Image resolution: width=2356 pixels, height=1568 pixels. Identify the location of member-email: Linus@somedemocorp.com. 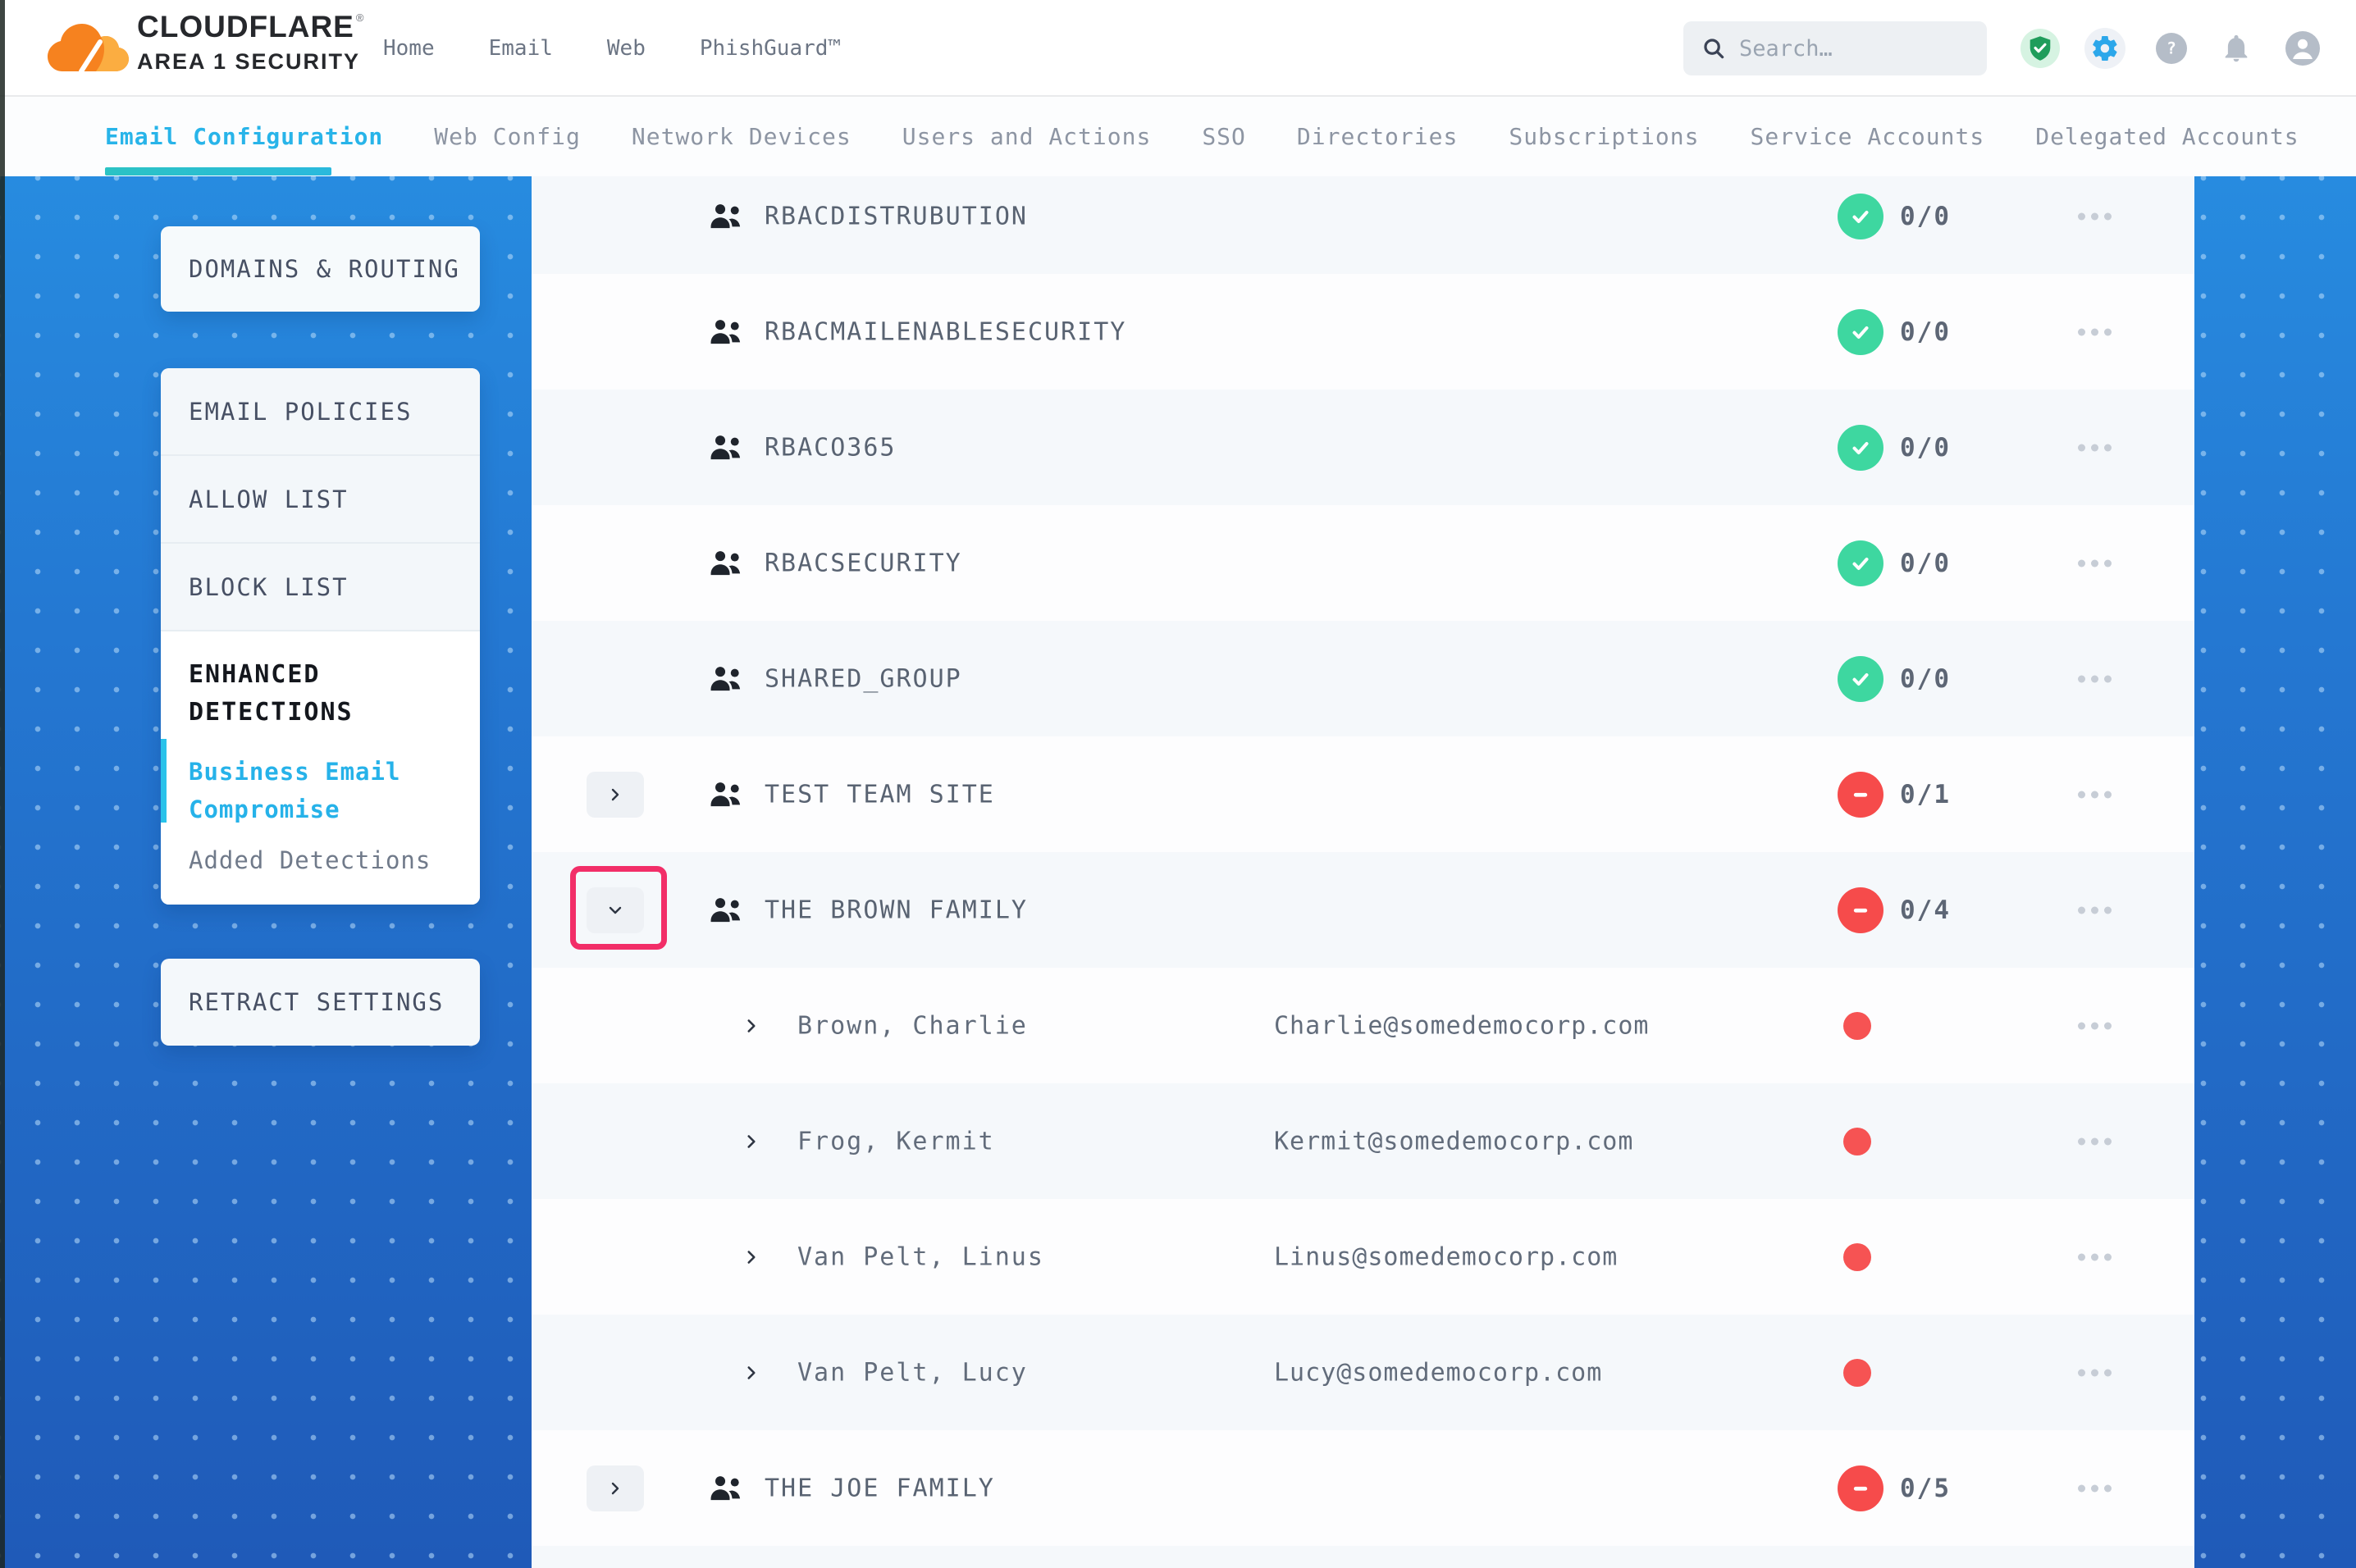
(1446, 1257).